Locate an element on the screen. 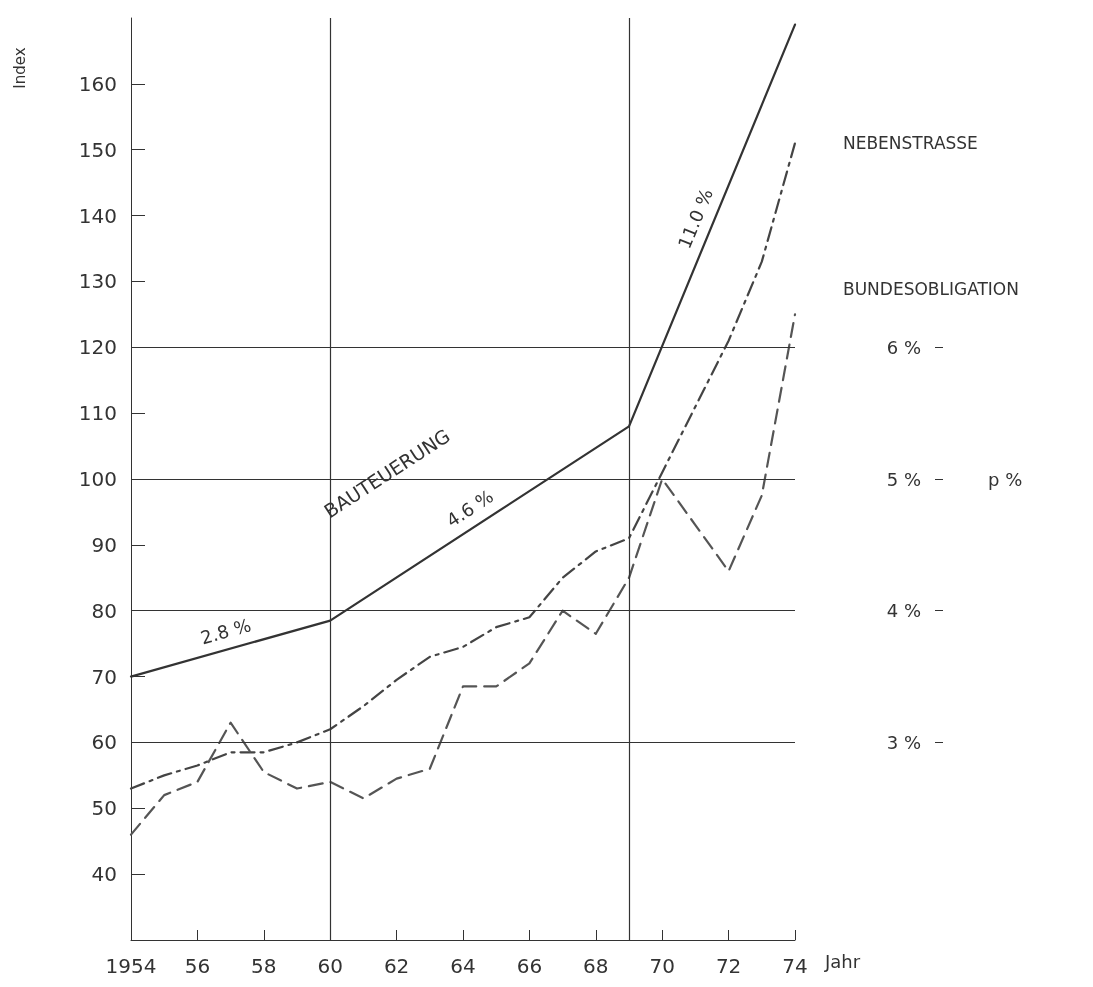  y2-axis-title: p % is located at coordinates (1005, 479).